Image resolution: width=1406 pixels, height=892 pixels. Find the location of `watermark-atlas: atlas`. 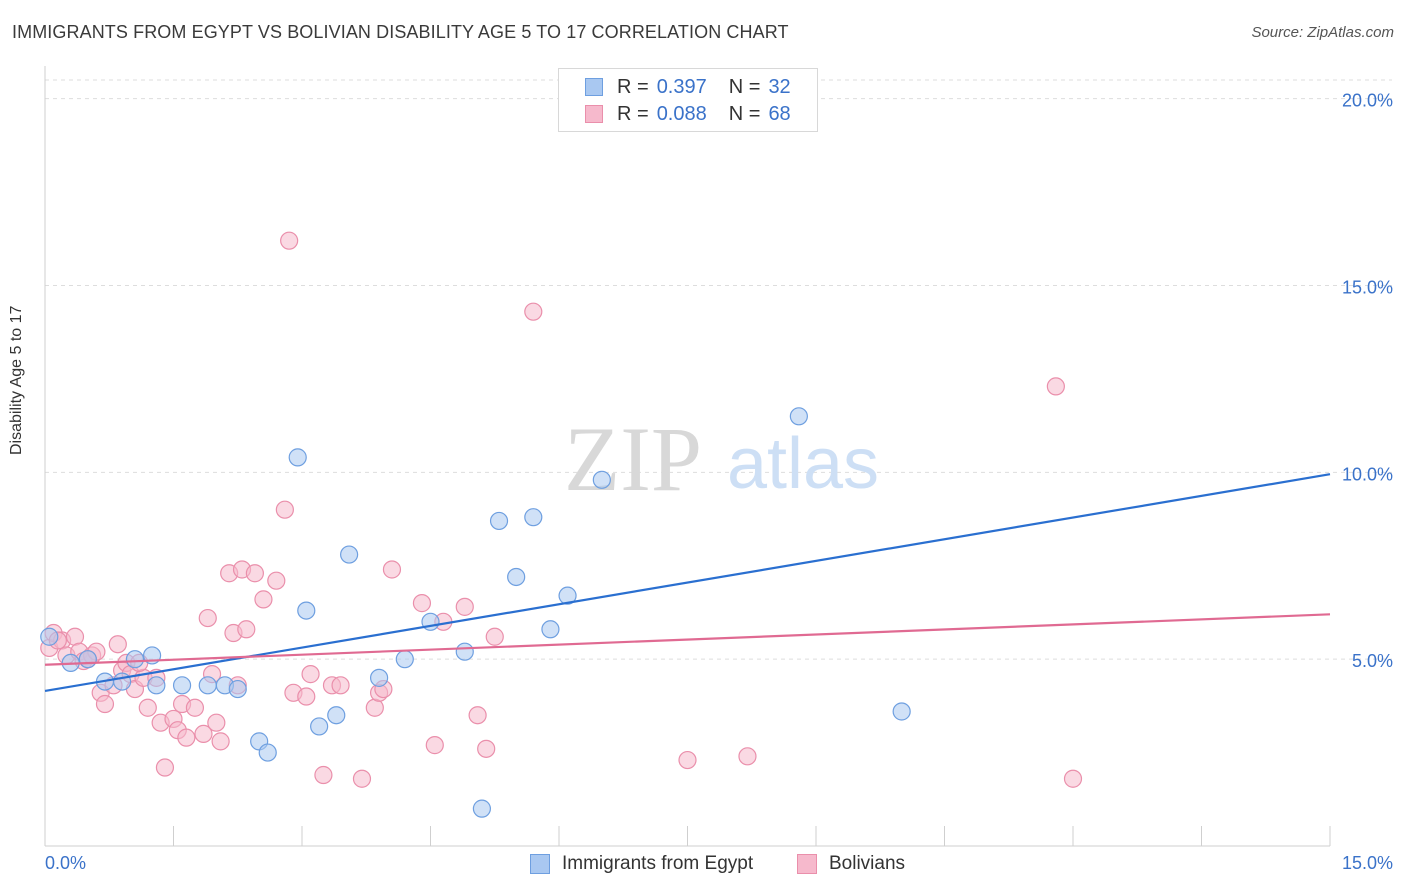

watermark-atlas: atlas is located at coordinates (803, 464).